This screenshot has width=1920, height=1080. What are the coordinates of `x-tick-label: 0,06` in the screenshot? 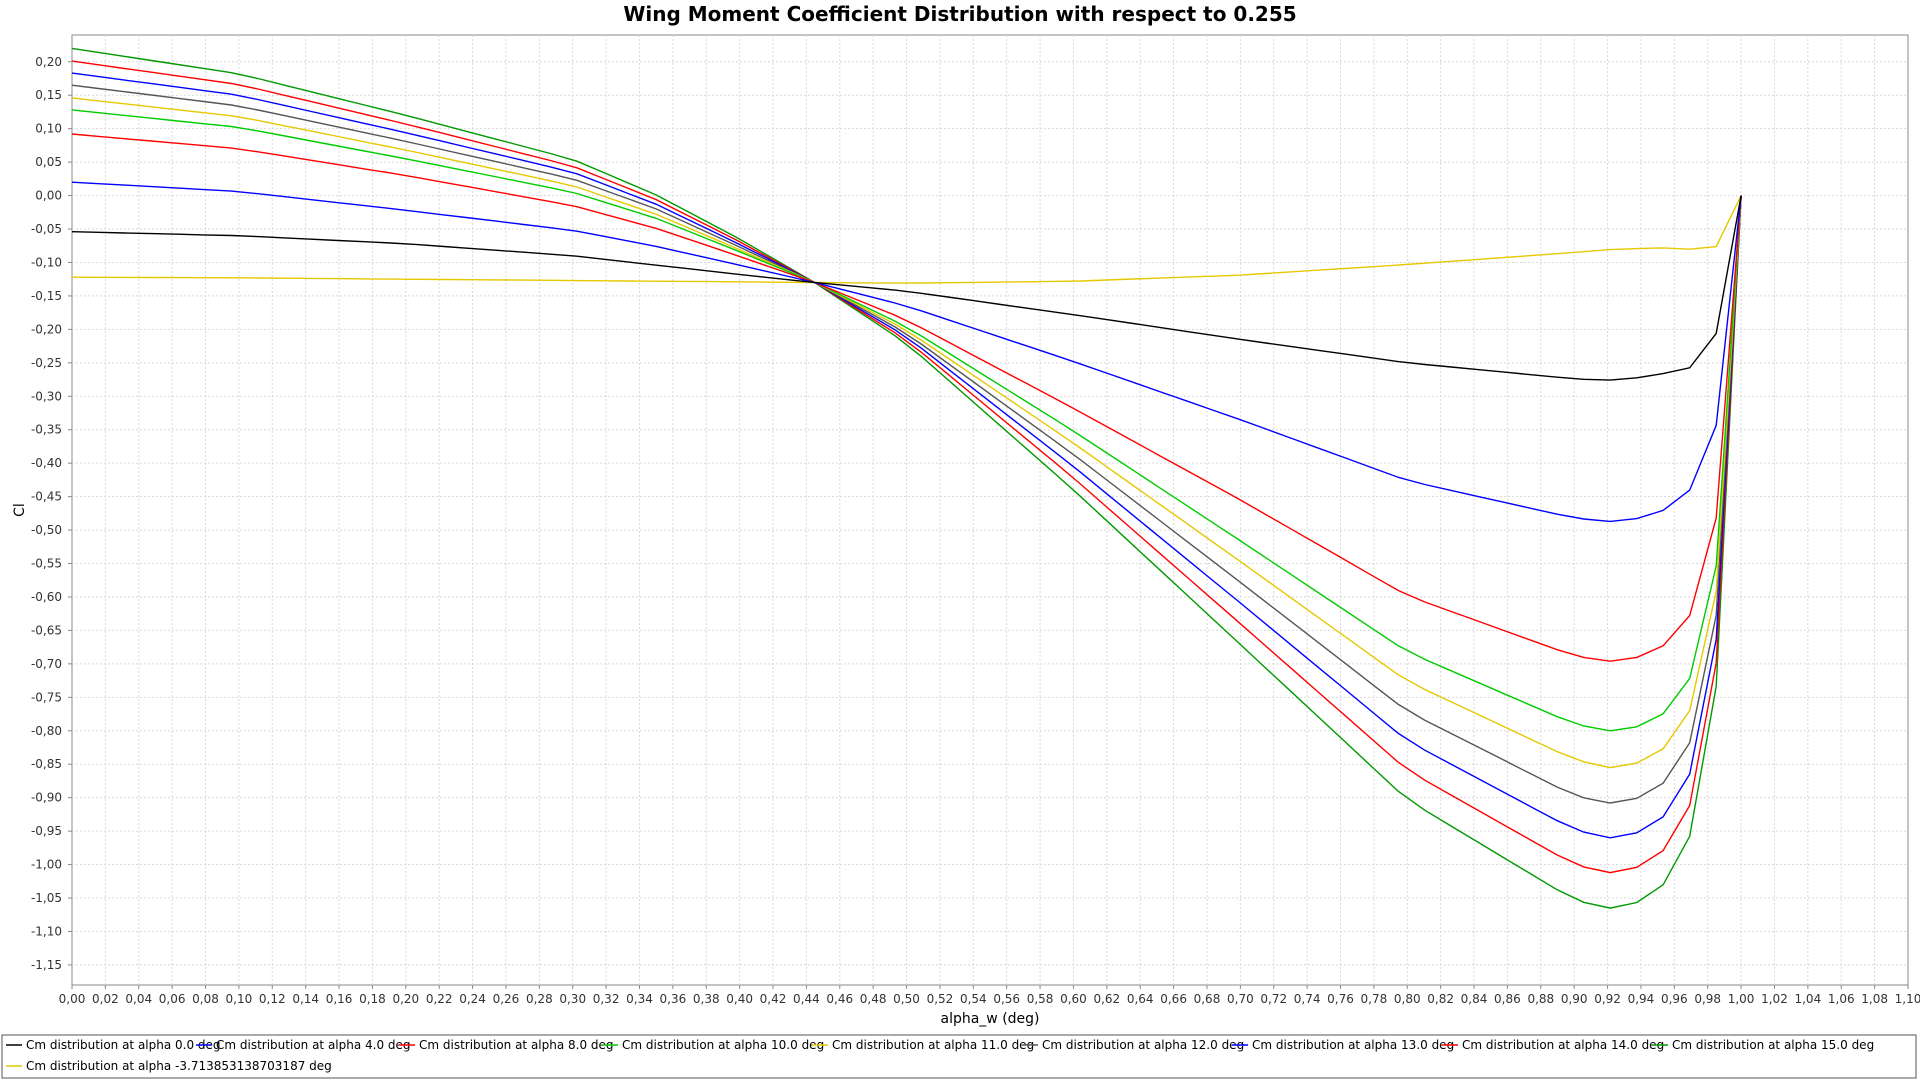 It's located at (172, 999).